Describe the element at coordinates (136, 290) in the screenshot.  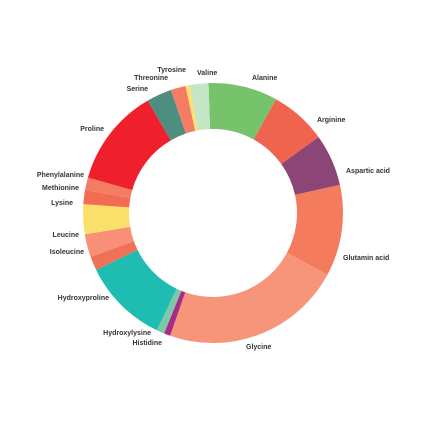
I see `slice-hydroxyproline` at that location.